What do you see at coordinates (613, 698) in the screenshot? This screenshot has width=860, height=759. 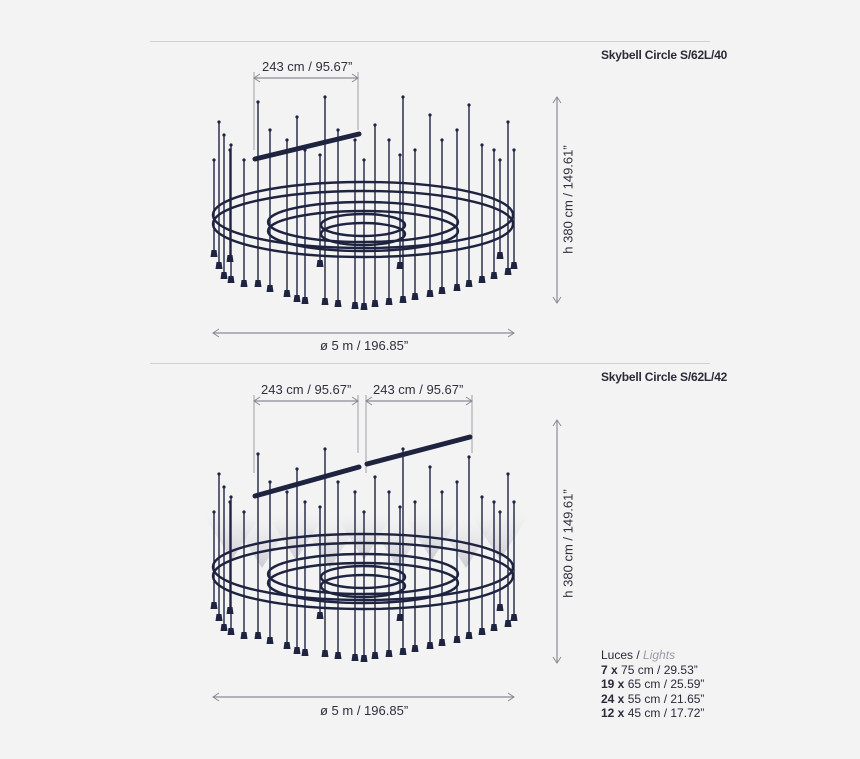 I see `legend-qty: 24 x` at bounding box center [613, 698].